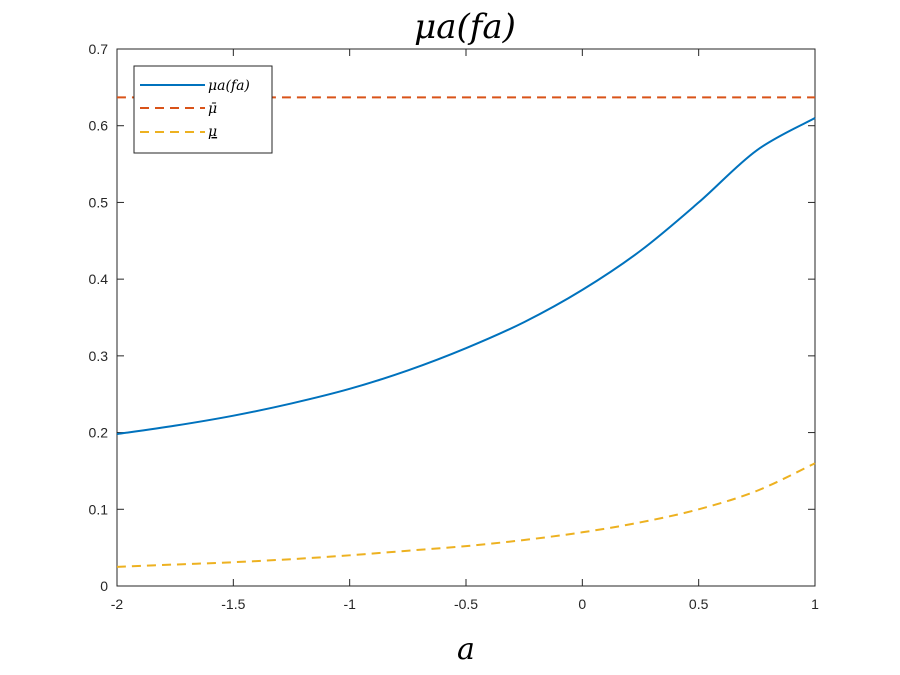  What do you see at coordinates (233, 604) in the screenshot?
I see `x-tick-label: -1.5` at bounding box center [233, 604].